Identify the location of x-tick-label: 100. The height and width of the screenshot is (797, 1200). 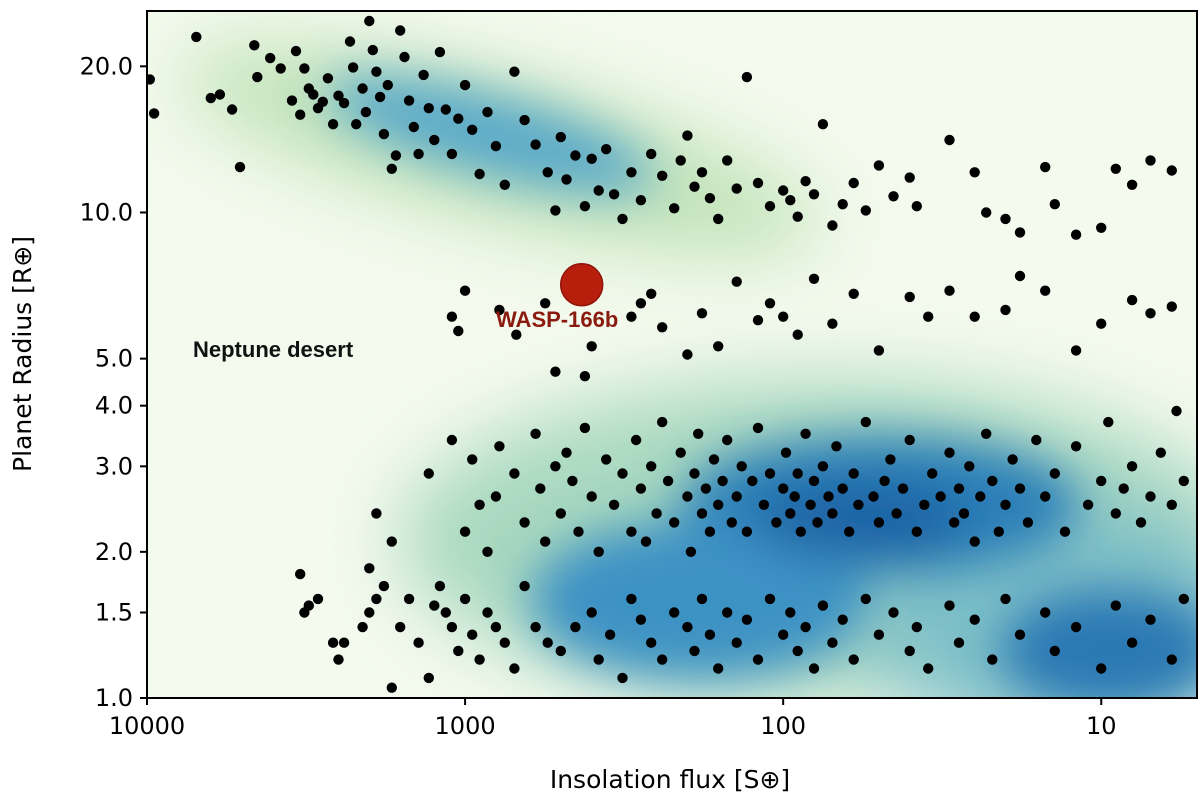
(783, 726).